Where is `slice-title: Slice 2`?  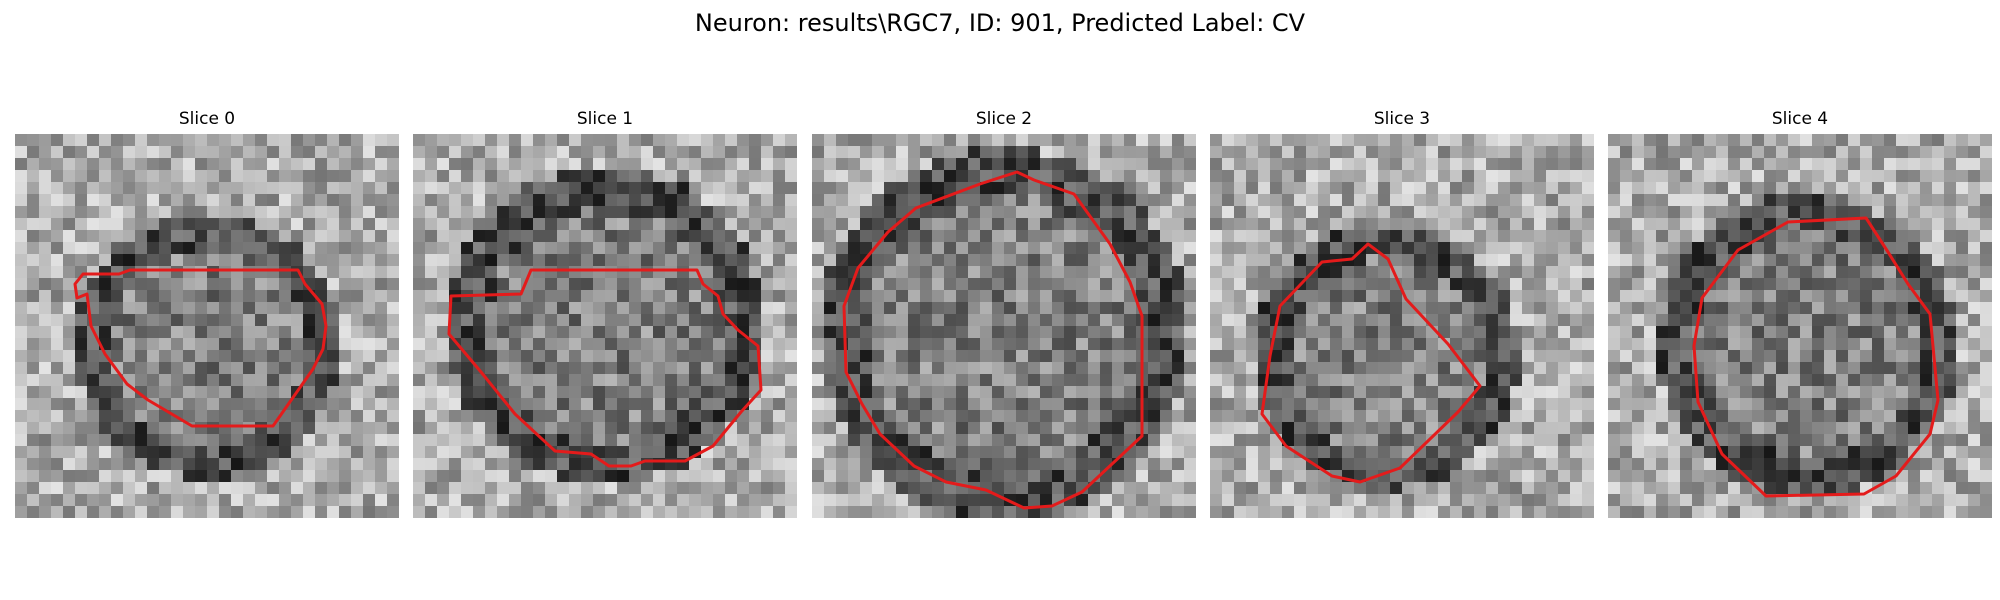 slice-title: Slice 2 is located at coordinates (1004, 119).